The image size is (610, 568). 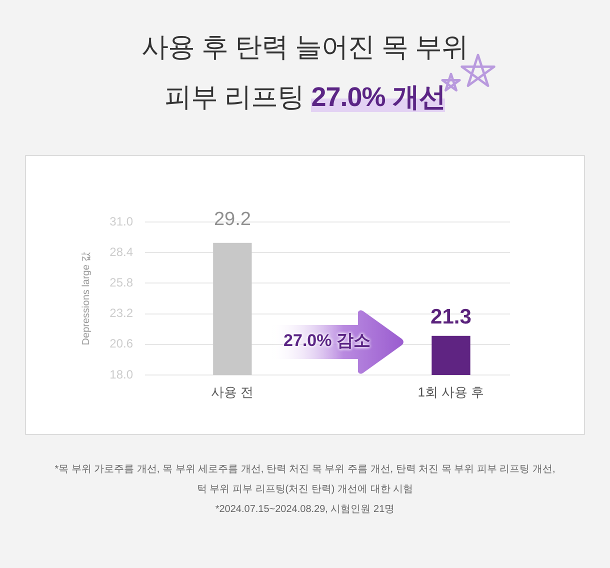 I want to click on text: *2024.07.15~2024.08.29, 시험인원 21명, so click(x=305, y=510).